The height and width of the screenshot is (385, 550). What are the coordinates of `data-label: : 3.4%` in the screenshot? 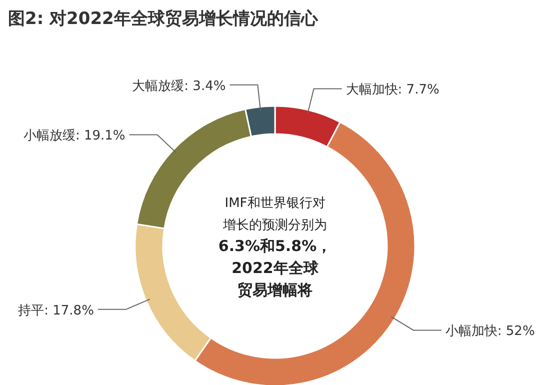 It's located at (205, 86).